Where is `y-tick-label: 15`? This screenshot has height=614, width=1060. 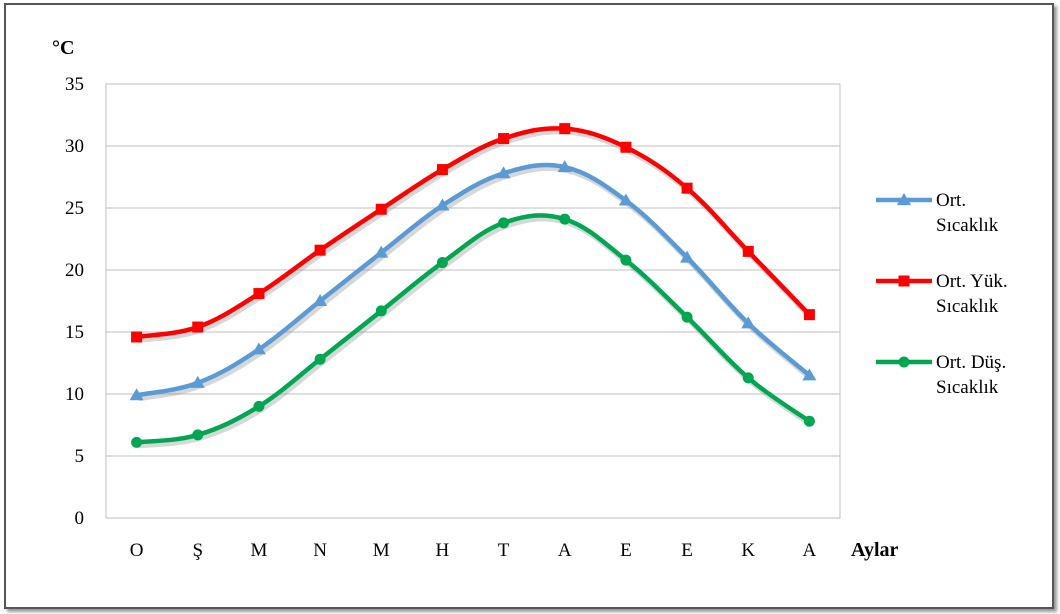 y-tick-label: 15 is located at coordinates (74, 332).